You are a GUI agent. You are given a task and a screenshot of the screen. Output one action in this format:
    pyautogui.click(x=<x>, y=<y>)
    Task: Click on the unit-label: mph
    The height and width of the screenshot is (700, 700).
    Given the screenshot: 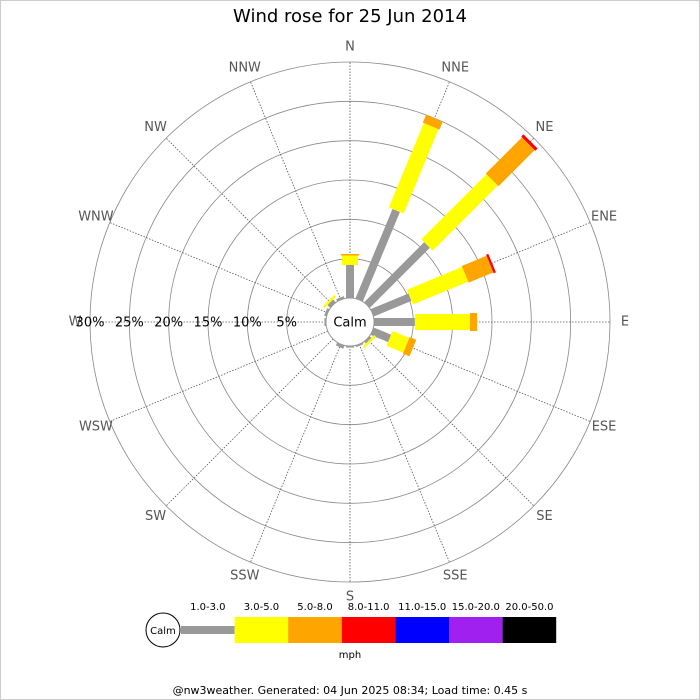 What is the action you would take?
    pyautogui.click(x=350, y=655)
    